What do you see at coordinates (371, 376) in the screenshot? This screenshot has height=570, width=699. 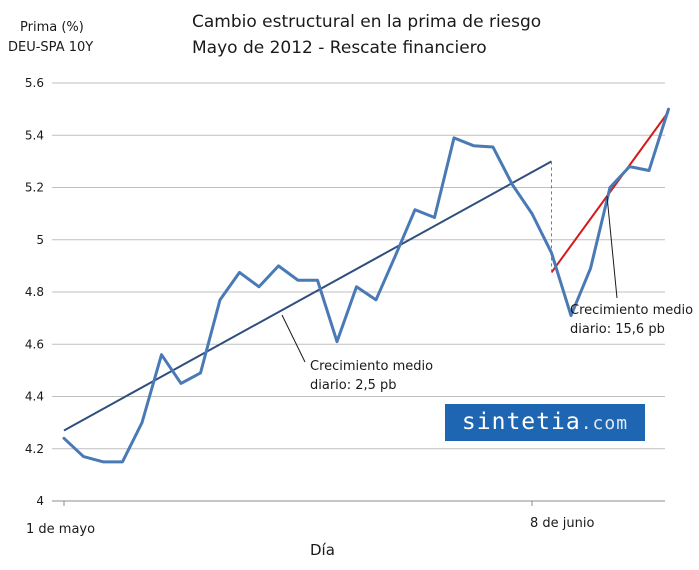 I see `annotation-slow-growth: Crecimiento medio diario: 2,5 pb` at bounding box center [371, 376].